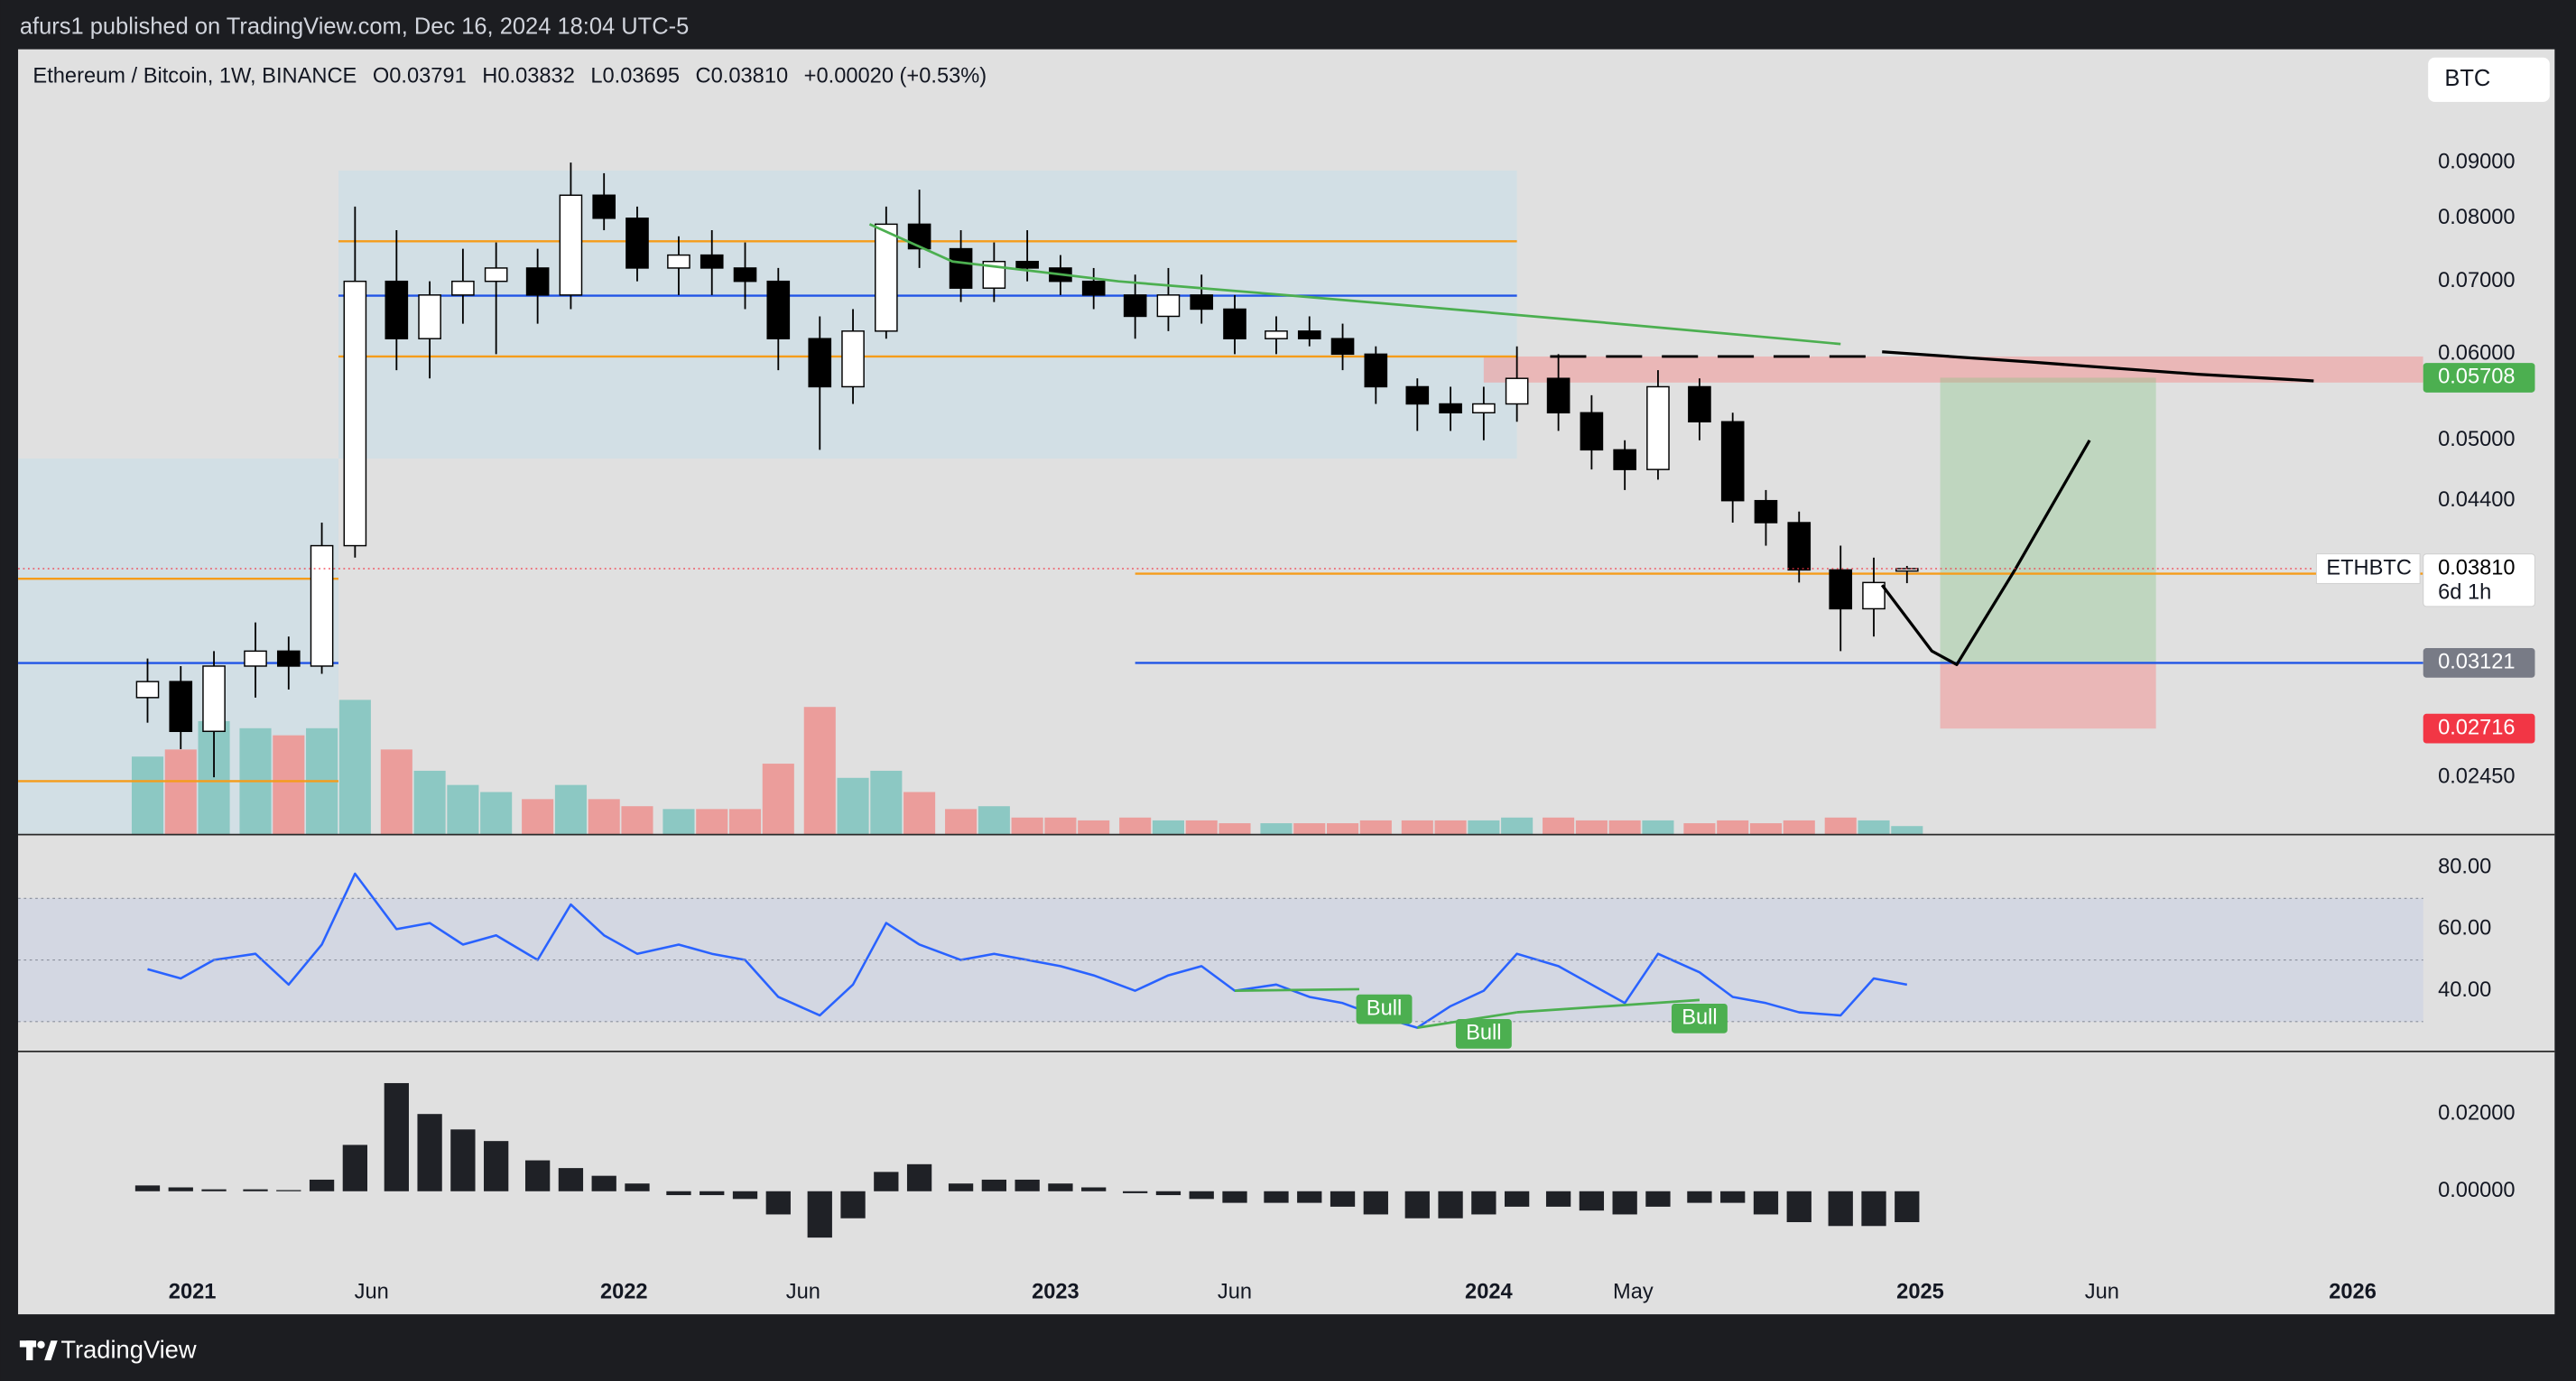  I want to click on logo-slash, so click(51, 1351).